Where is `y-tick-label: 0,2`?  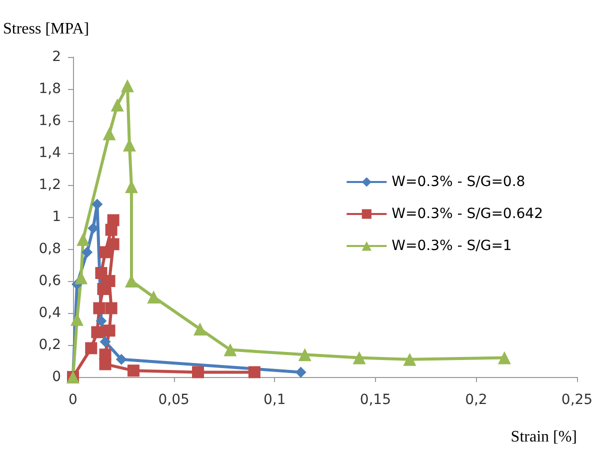
y-tick-label: 0,2 is located at coordinates (49, 345).